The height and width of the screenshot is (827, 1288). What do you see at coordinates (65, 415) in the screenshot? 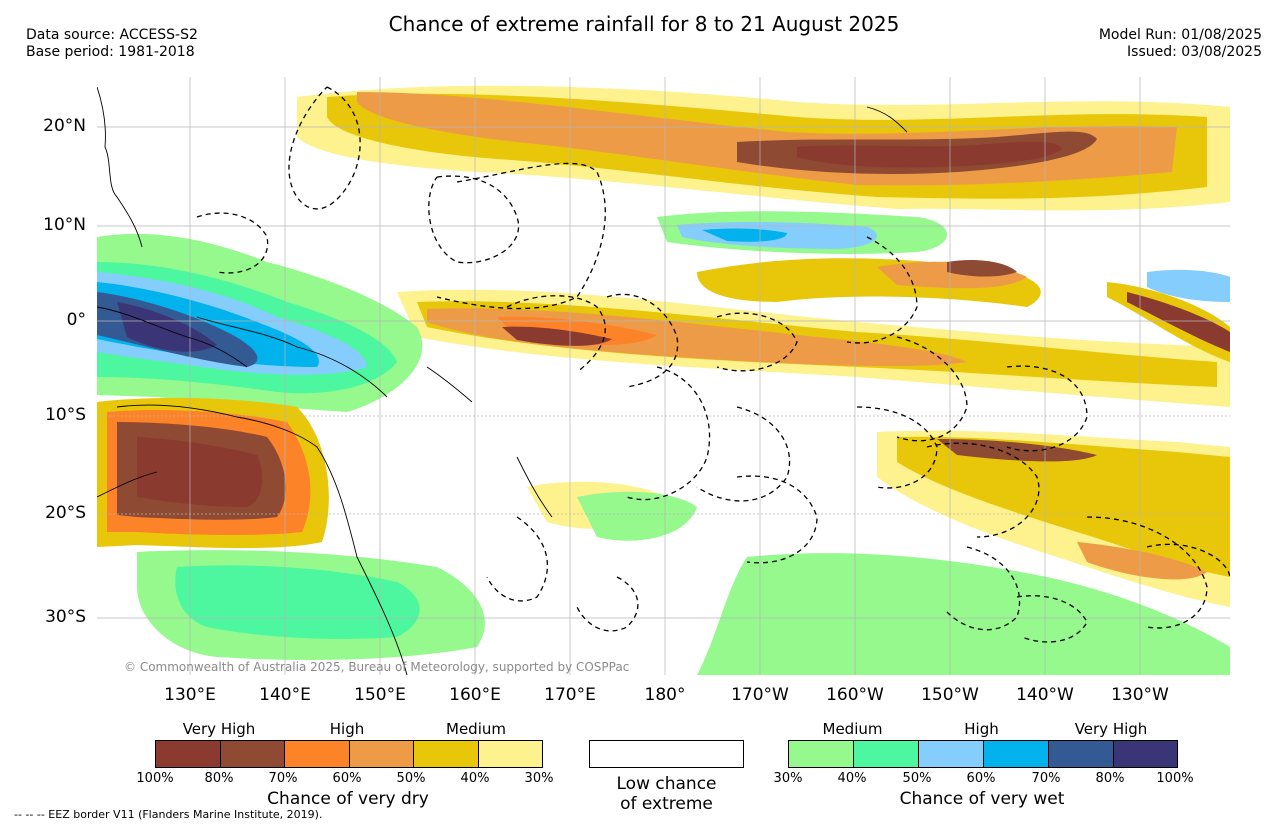
I see `lat-label-10s: 10°S` at bounding box center [65, 415].